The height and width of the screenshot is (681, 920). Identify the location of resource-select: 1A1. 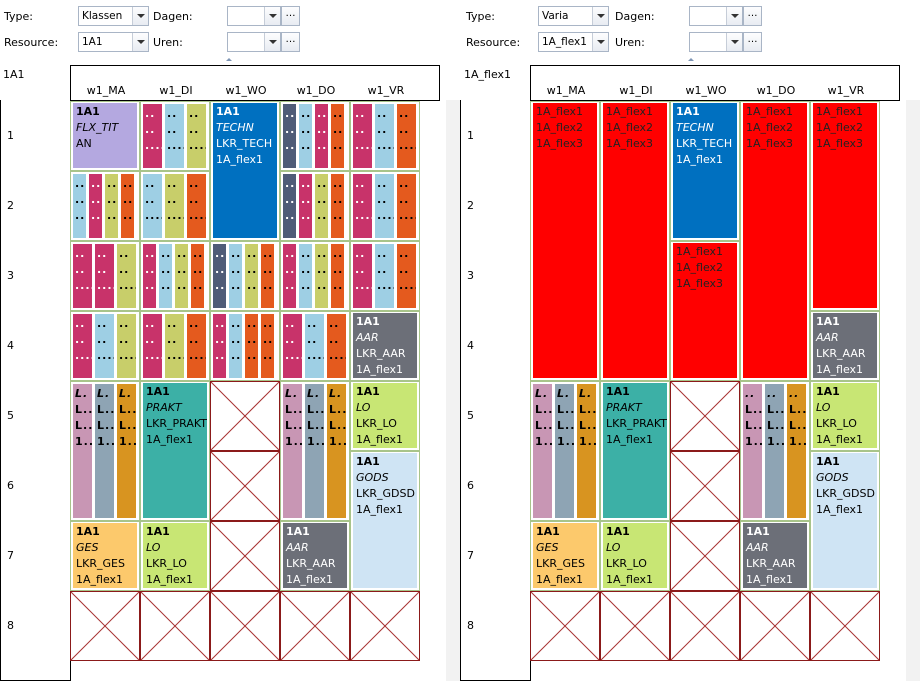
(113, 42).